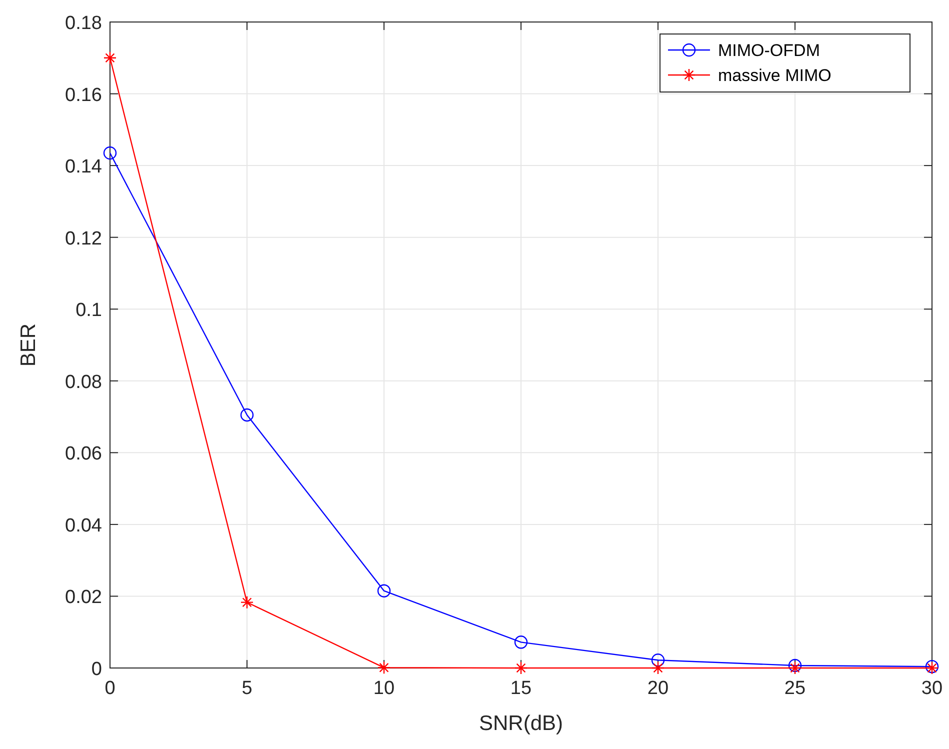  Describe the element at coordinates (83, 597) in the screenshot. I see `y-tick-label: 0.02` at that location.